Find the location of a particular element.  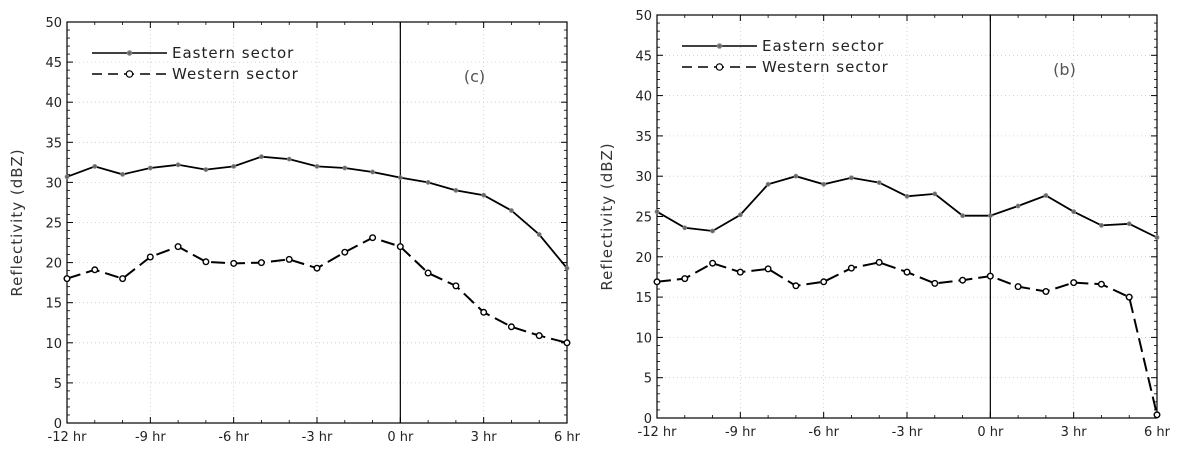

y-tick-label: 20 is located at coordinates (53, 264).